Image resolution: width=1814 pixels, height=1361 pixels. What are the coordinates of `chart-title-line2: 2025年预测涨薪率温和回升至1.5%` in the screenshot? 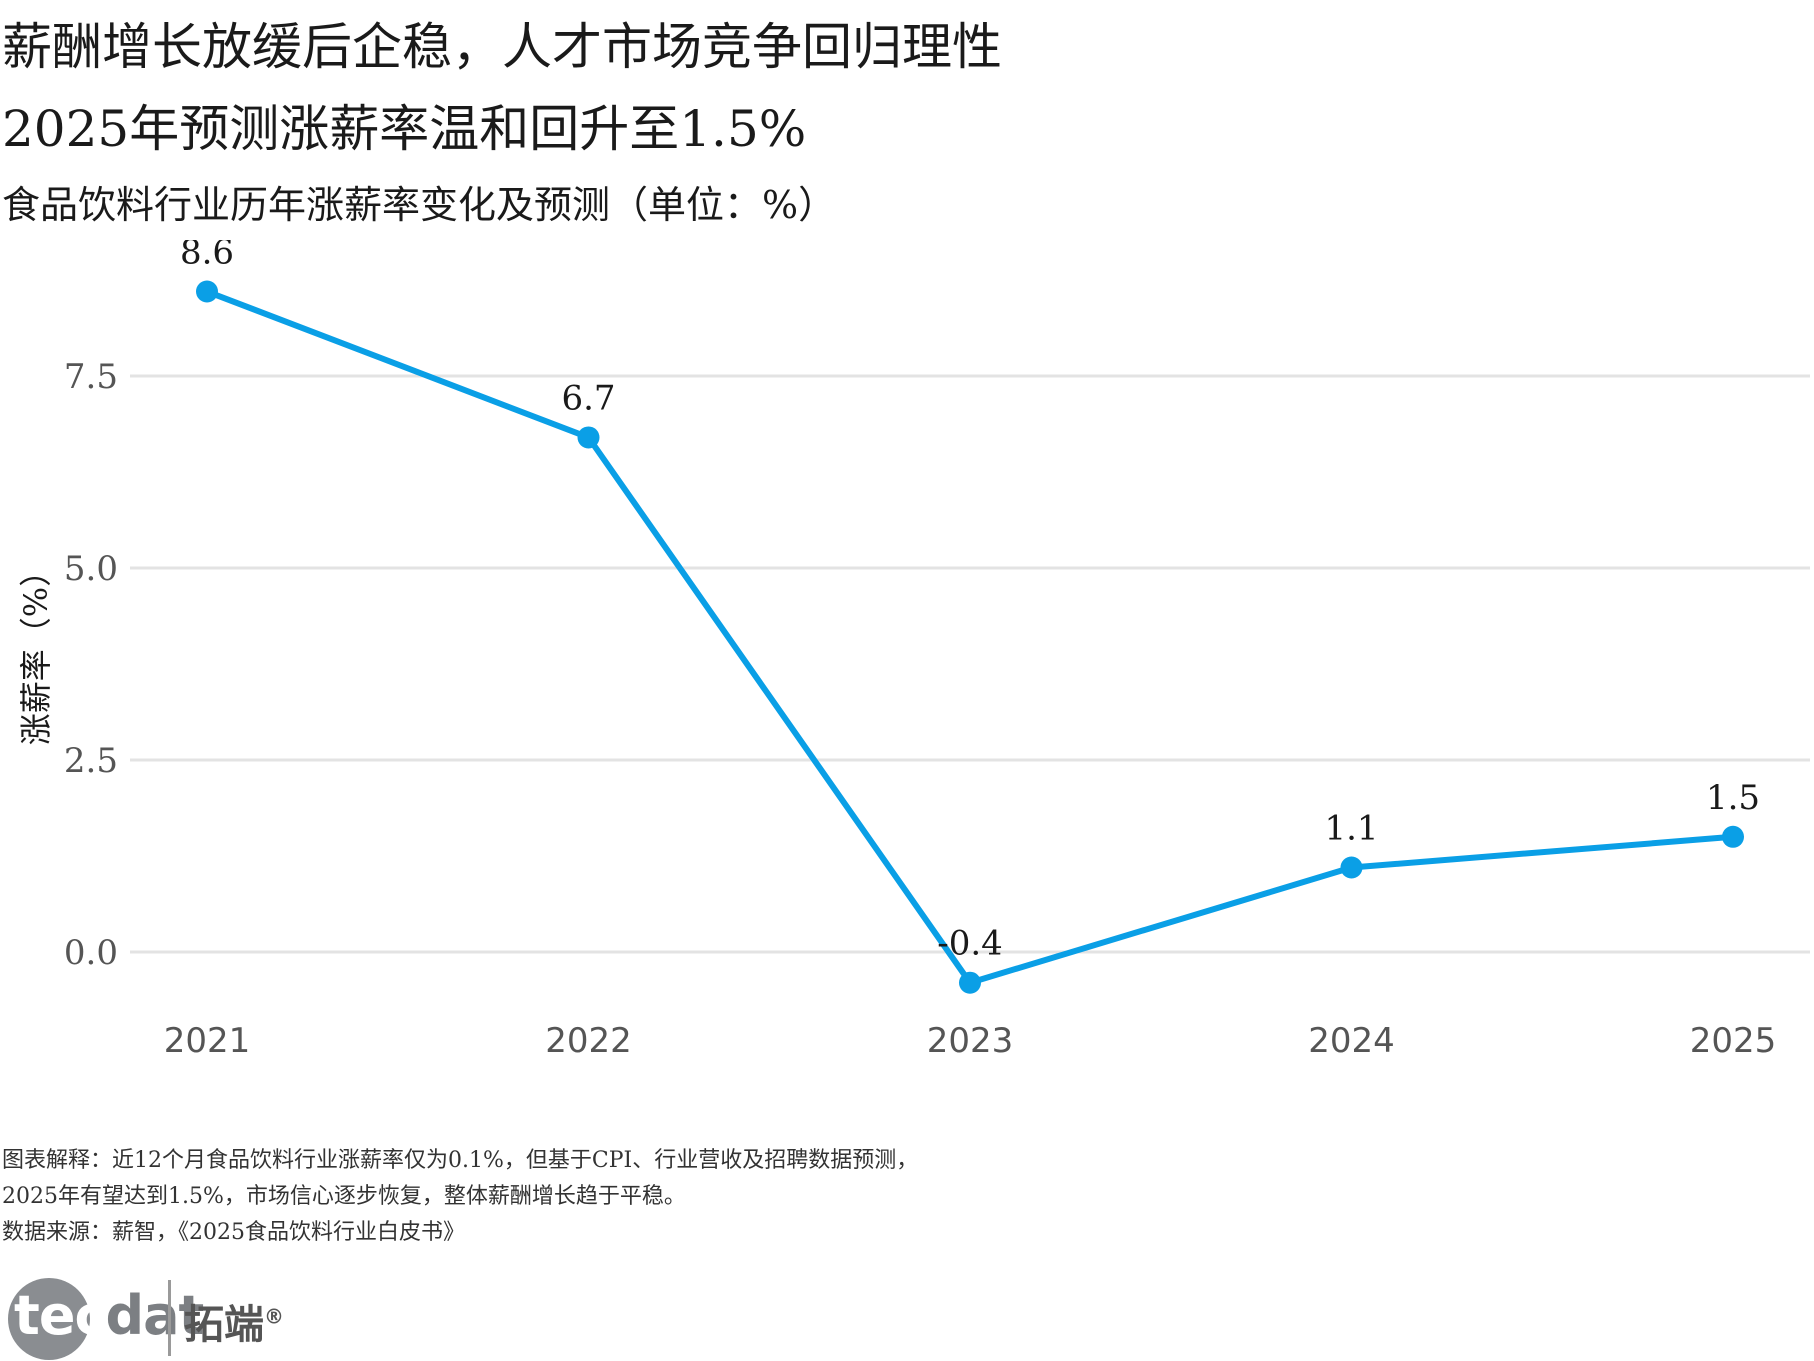 It's located at (404, 129).